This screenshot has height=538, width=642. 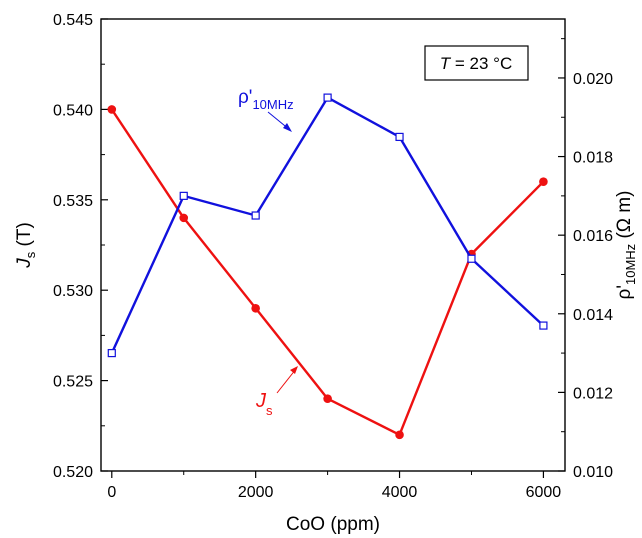 What do you see at coordinates (334, 486) in the screenshot?
I see `x-ticks: 0 2000 4000 6000` at bounding box center [334, 486].